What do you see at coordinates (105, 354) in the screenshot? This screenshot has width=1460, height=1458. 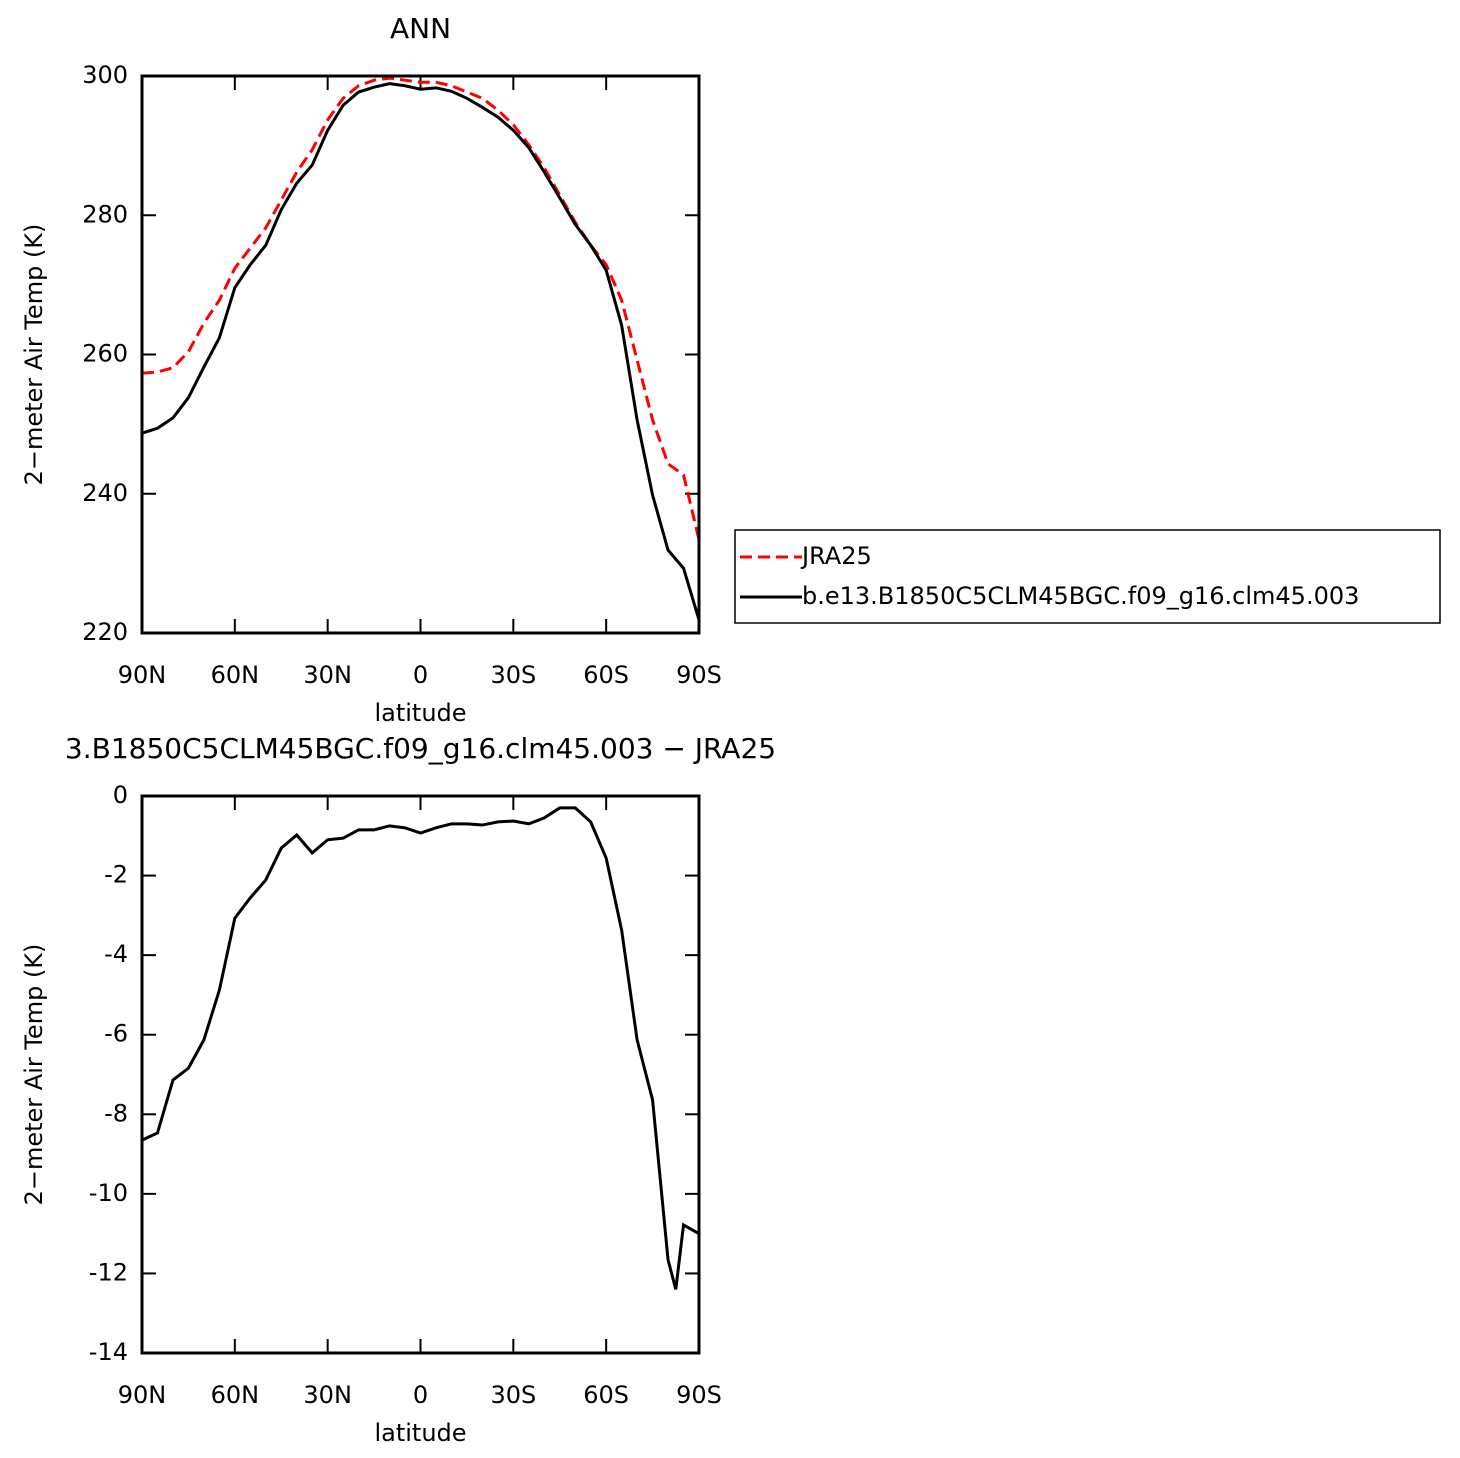 I see `y-tick-label: 260` at bounding box center [105, 354].